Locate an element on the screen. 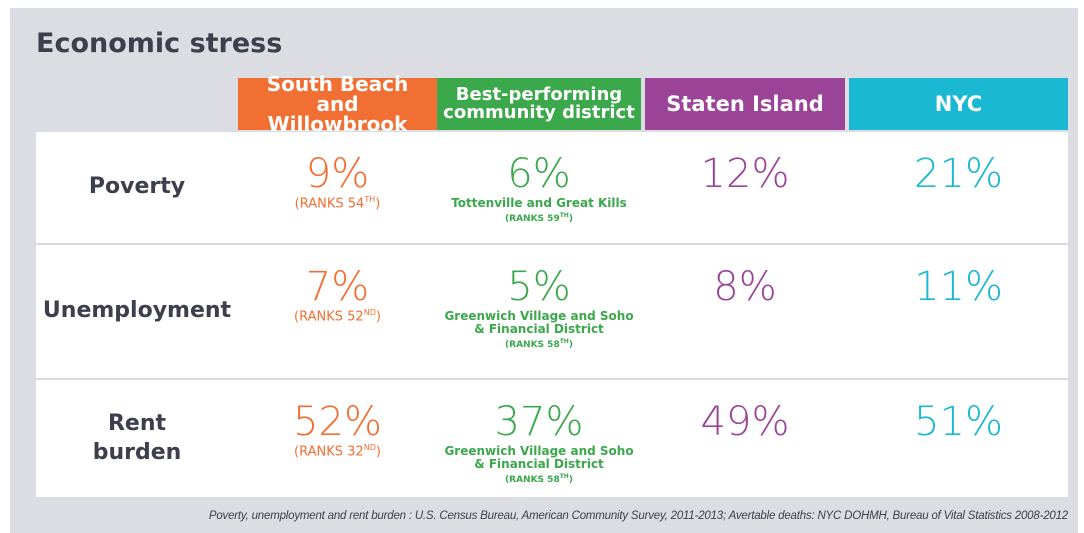 The image size is (1084, 533). title: Economic stress is located at coordinates (159, 43).